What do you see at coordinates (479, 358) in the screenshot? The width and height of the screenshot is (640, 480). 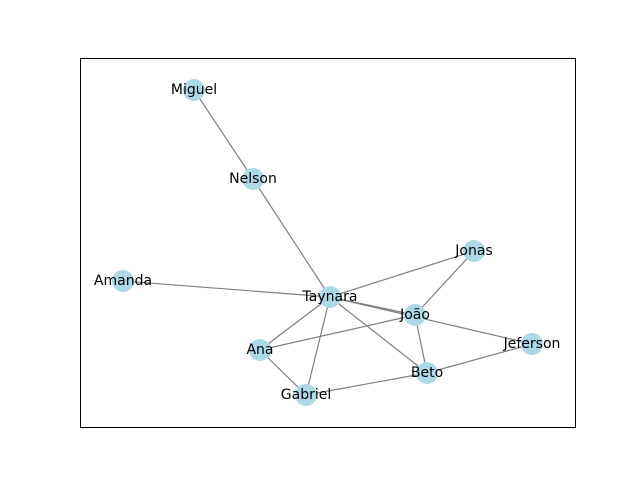 I see `edge-beto-jeferson` at bounding box center [479, 358].